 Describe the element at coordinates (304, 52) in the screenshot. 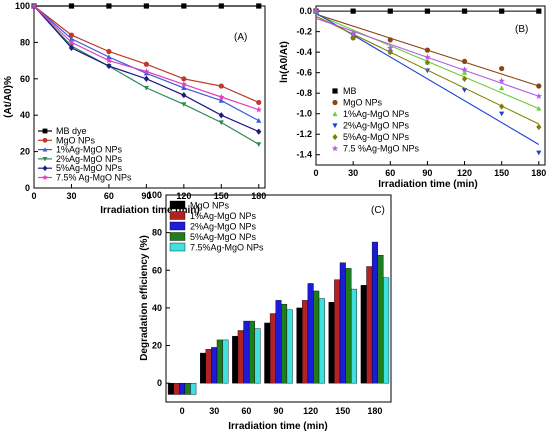

I see `panel-b-y-tick-label: -0.4` at that location.